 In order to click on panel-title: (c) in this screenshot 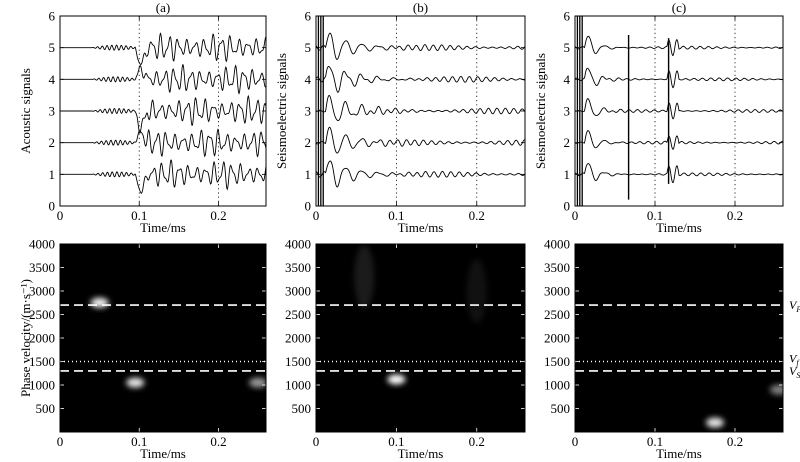, I will do `click(679, 7)`.